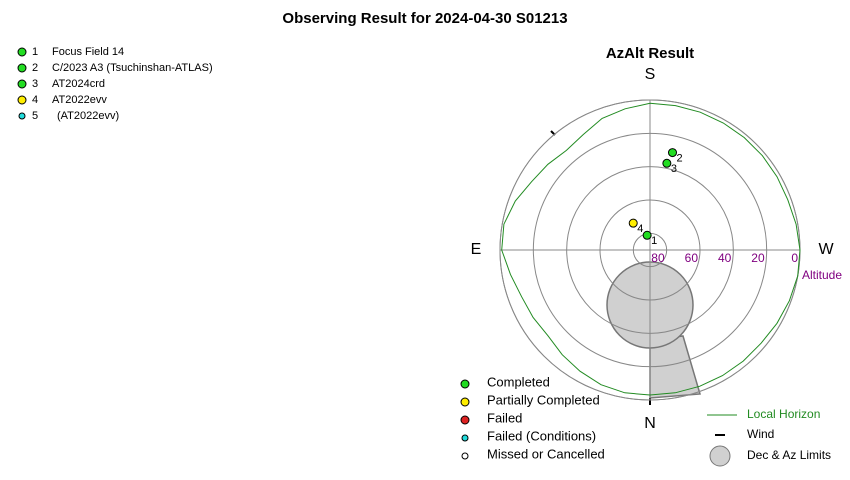 Image resolution: width=850 pixels, height=480 pixels. What do you see at coordinates (88, 116) in the screenshot?
I see `target-name: (AT2022evv)` at bounding box center [88, 116].